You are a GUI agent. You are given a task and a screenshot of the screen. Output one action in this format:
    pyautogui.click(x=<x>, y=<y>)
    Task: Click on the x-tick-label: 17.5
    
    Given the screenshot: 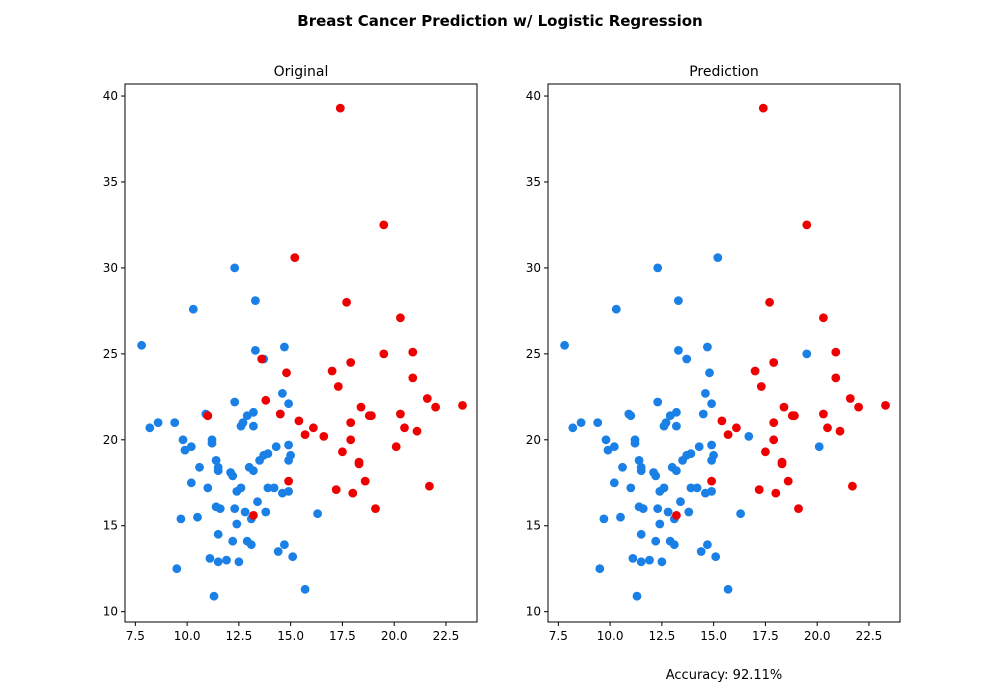 What is the action you would take?
    pyautogui.click(x=342, y=636)
    